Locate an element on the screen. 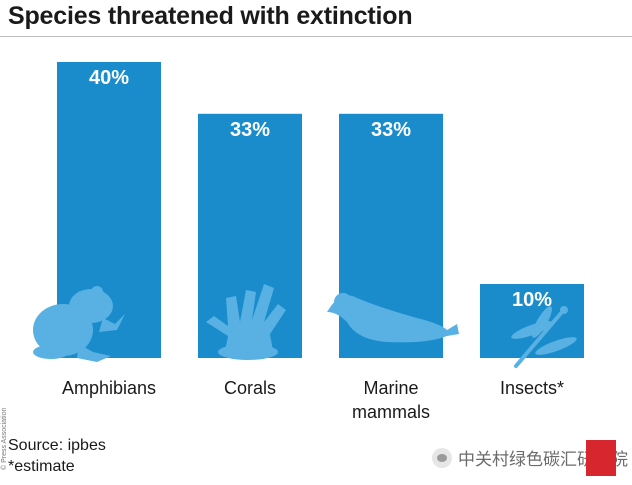  watermark: 中关村绿色碳汇研究院 is located at coordinates (530, 457).